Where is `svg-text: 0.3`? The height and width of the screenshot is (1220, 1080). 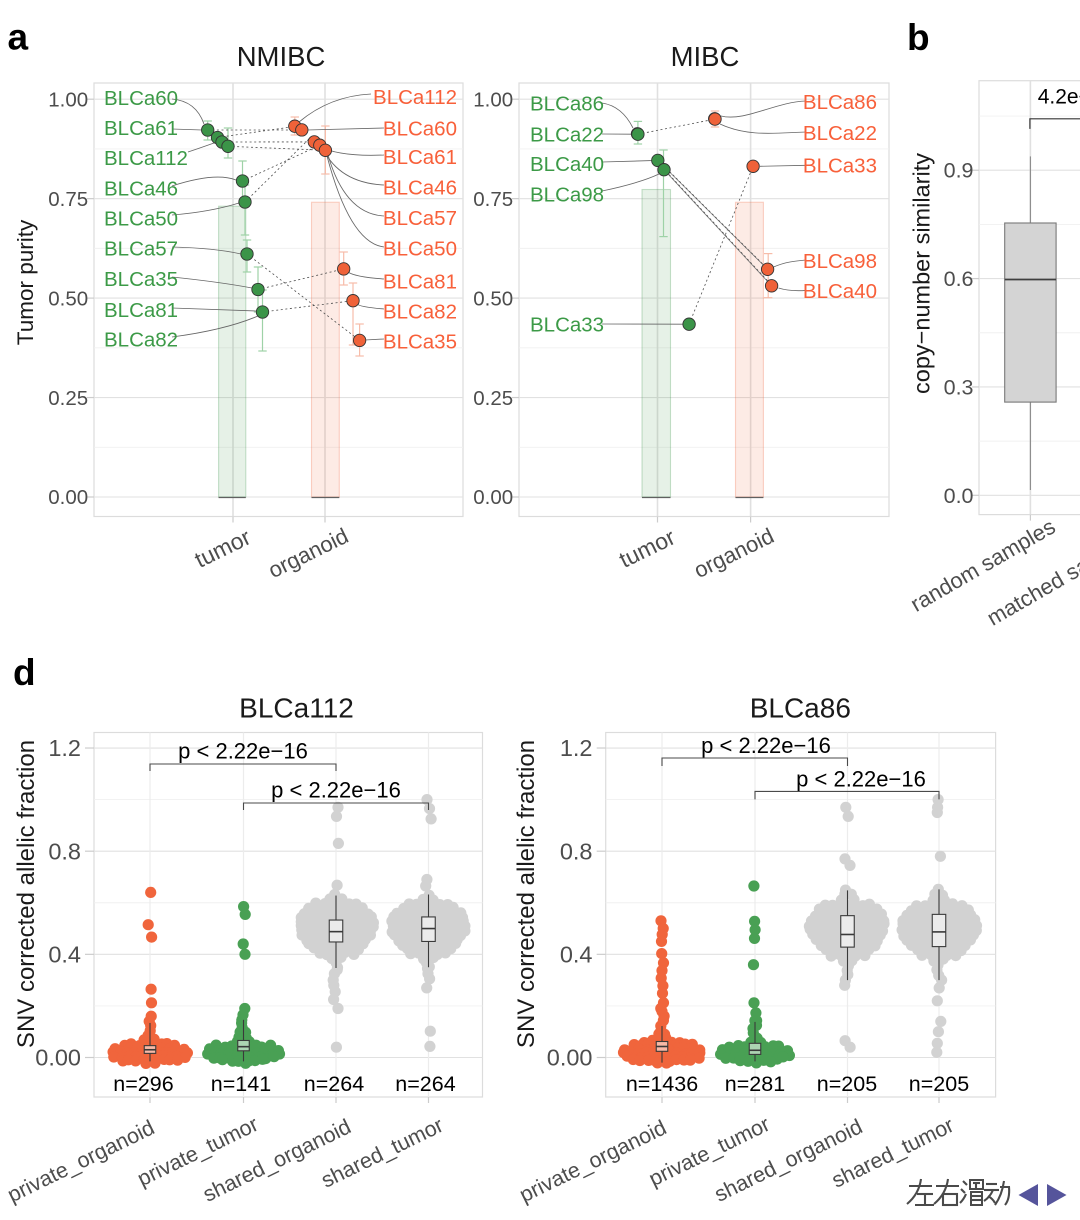
svg-text: 0.3 is located at coordinates (959, 387).